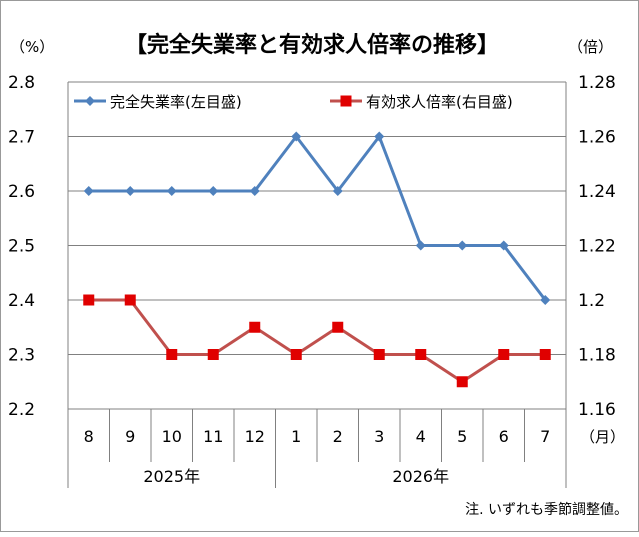  Describe the element at coordinates (255, 436) in the screenshot. I see `category-label: 12` at that location.